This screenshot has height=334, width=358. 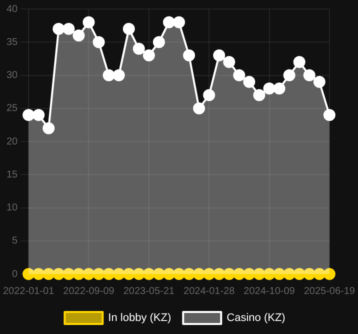 I want to click on y-tick-label: 40, so click(x=12, y=9).